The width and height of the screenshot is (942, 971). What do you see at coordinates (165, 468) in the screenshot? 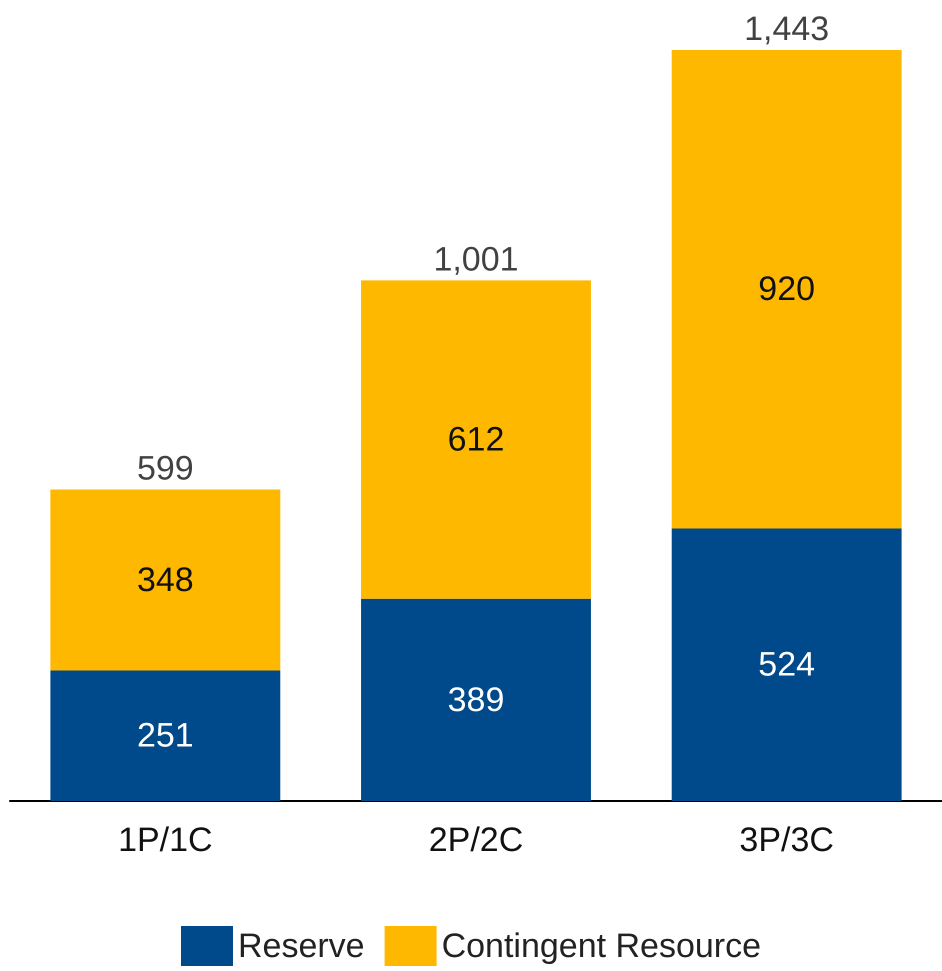
I see `total-label: 599` at bounding box center [165, 468].